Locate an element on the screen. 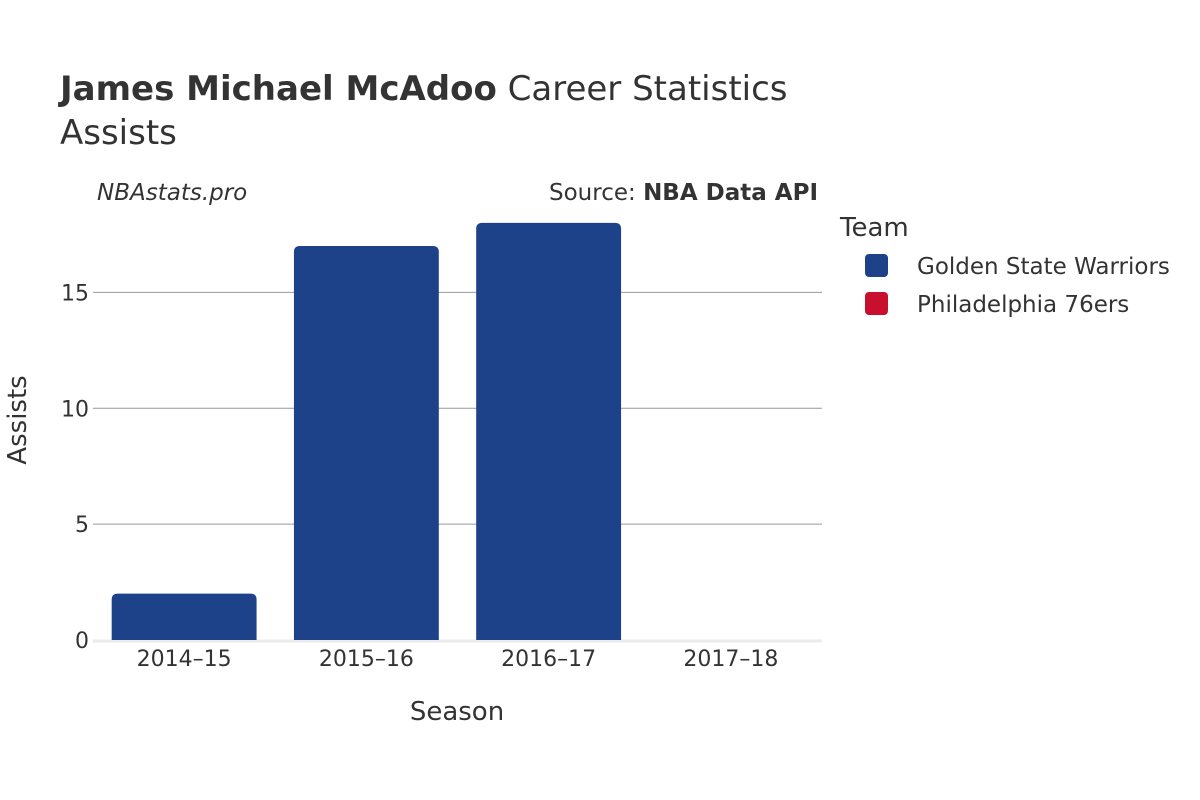 The image size is (1200, 800). legend-label-golden-state-warriors: Golden State Warriors is located at coordinates (1043, 267).